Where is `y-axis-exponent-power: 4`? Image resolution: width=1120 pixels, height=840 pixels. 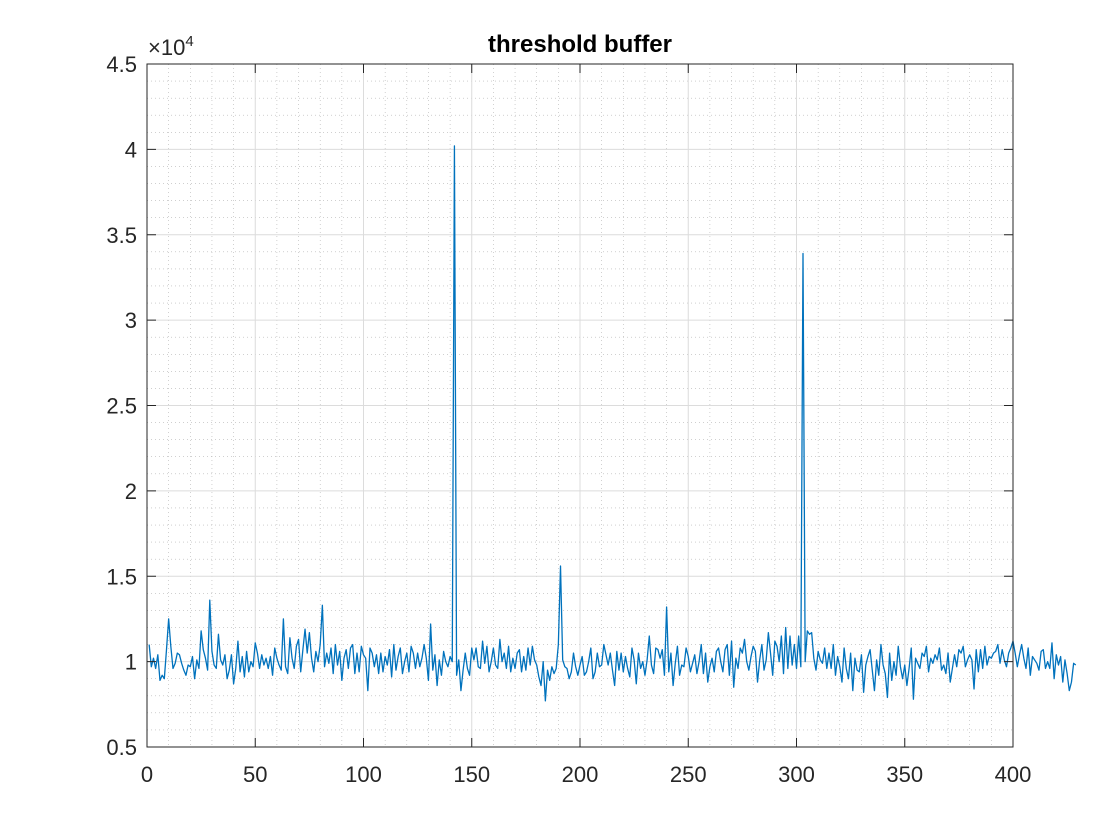
y-axis-exponent-power: 4 is located at coordinates (189, 41).